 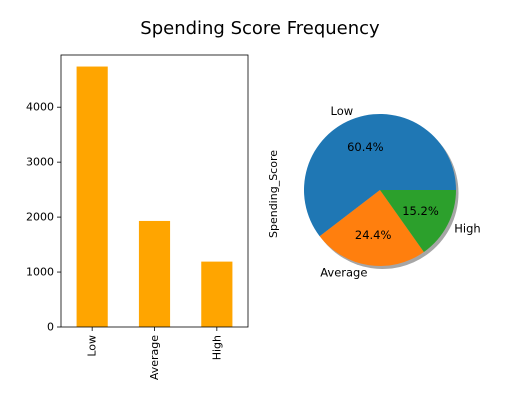 What do you see at coordinates (273, 194) in the screenshot?
I see `pie-ylabel: Spending_Score` at bounding box center [273, 194].